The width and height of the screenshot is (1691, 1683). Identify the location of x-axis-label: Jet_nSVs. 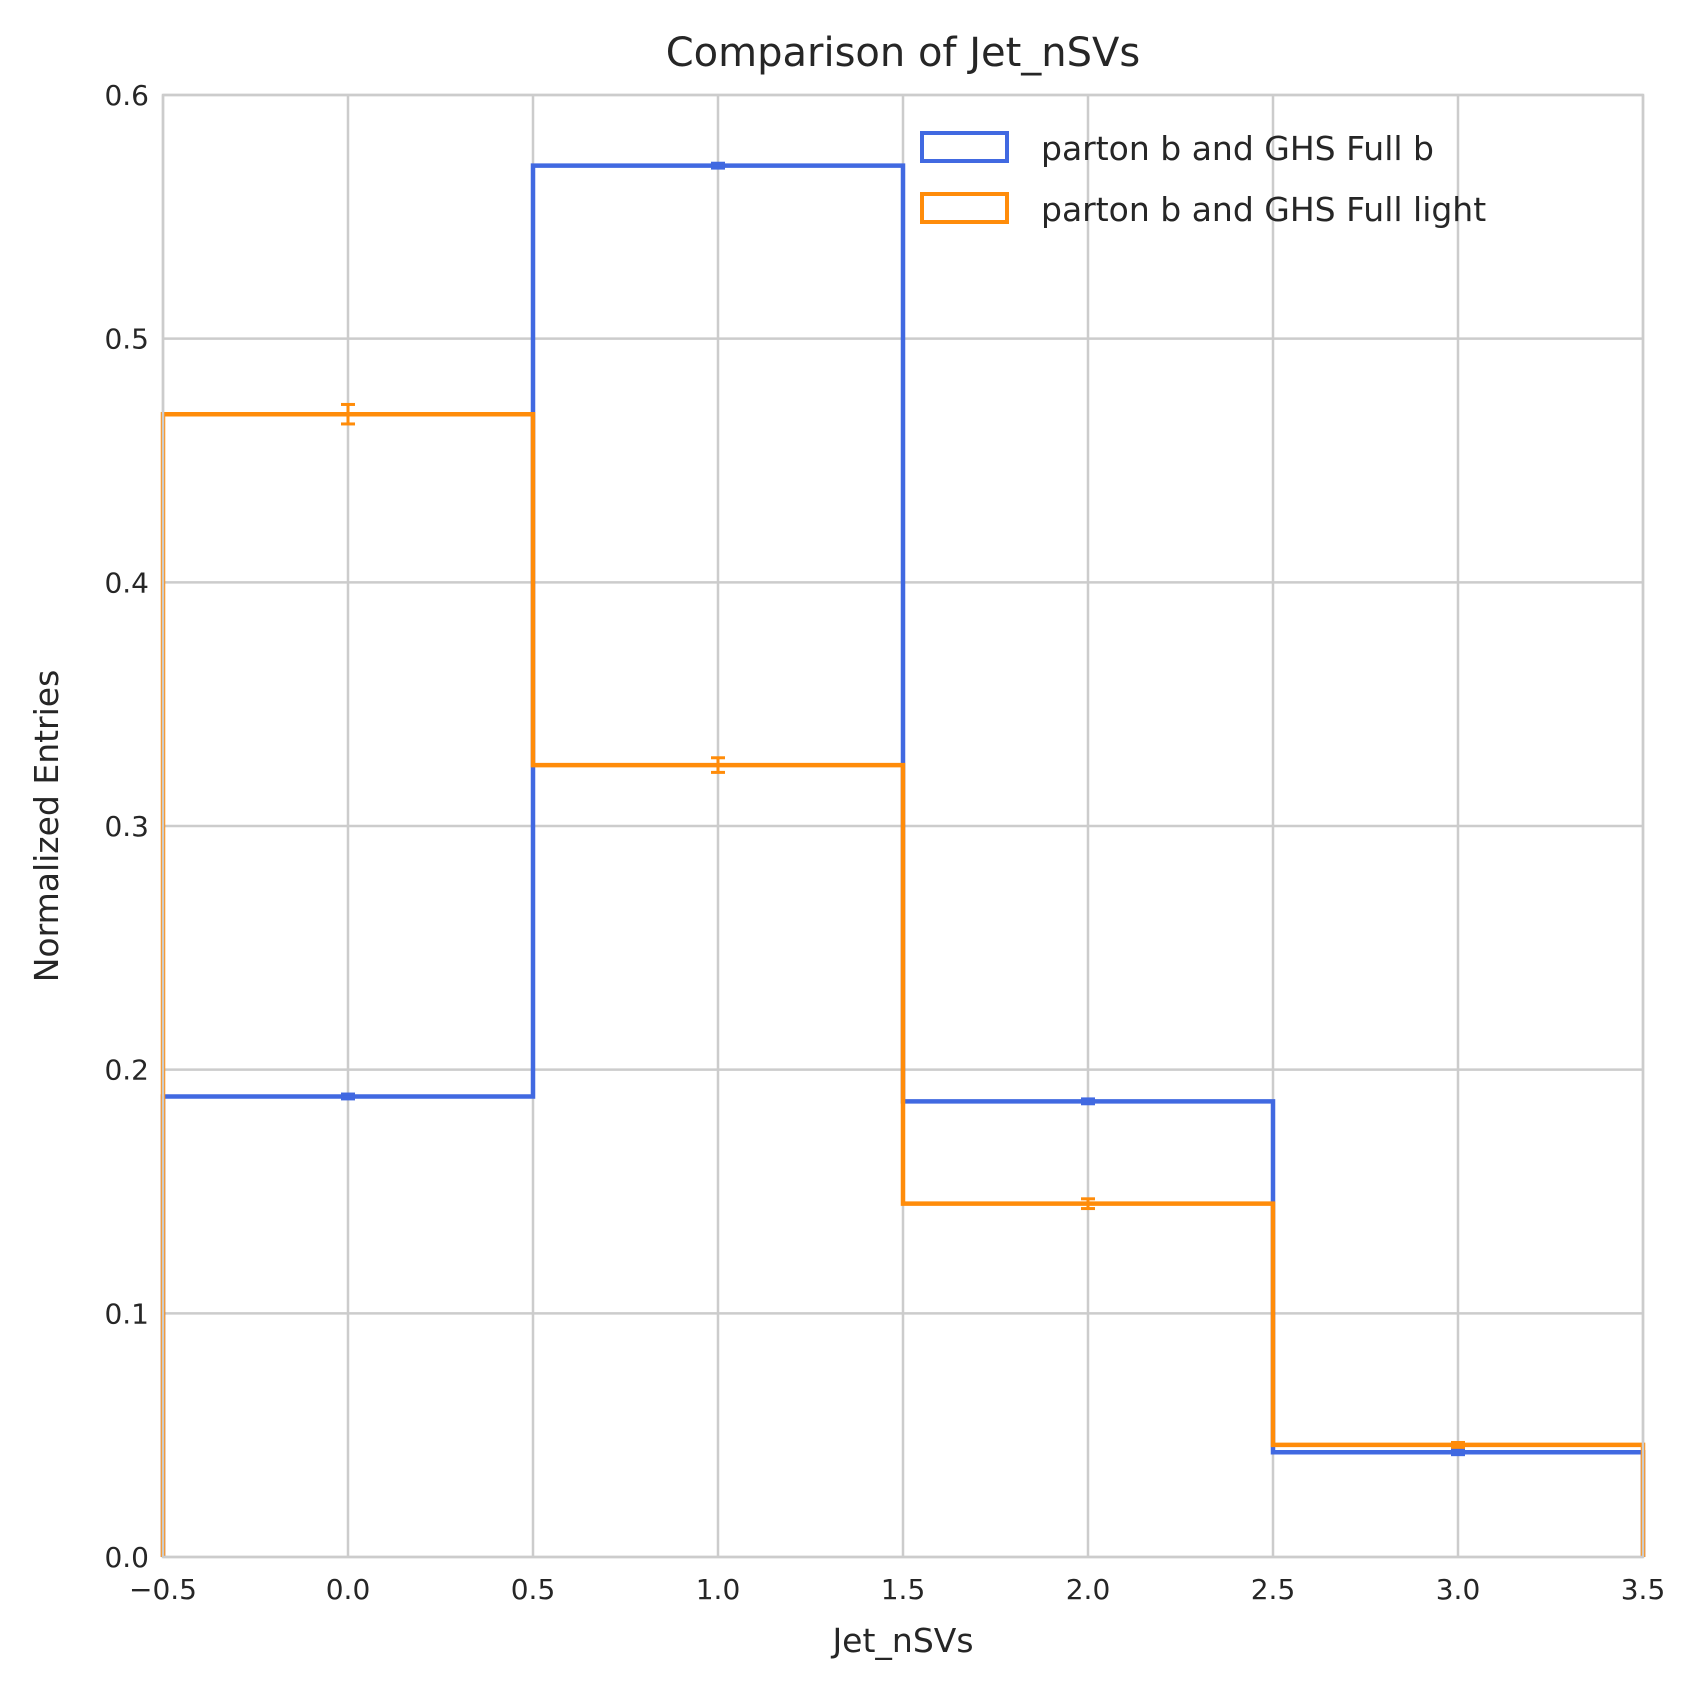
(901, 1640).